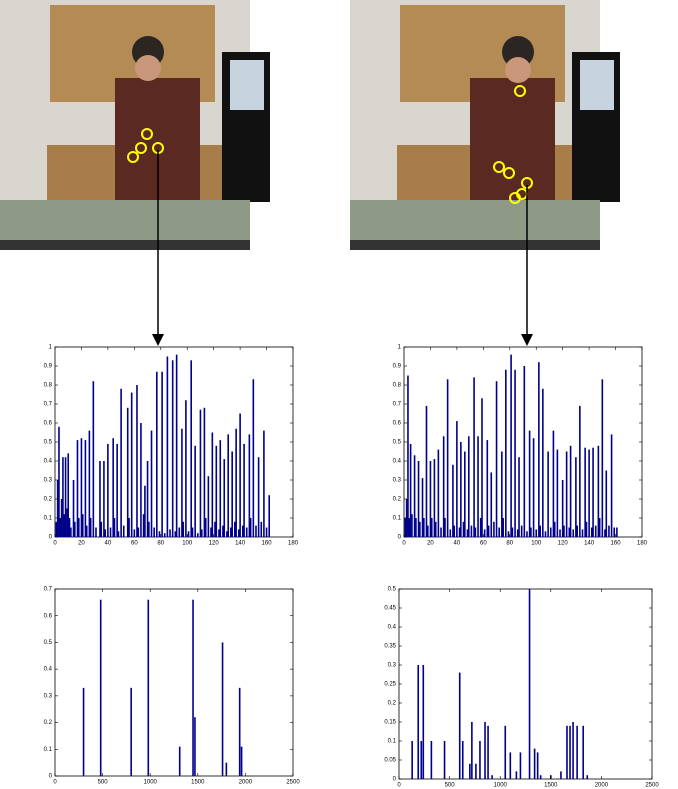 Image resolution: width=678 pixels, height=789 pixels. I want to click on y-tick-label: 0.9, so click(397, 367).